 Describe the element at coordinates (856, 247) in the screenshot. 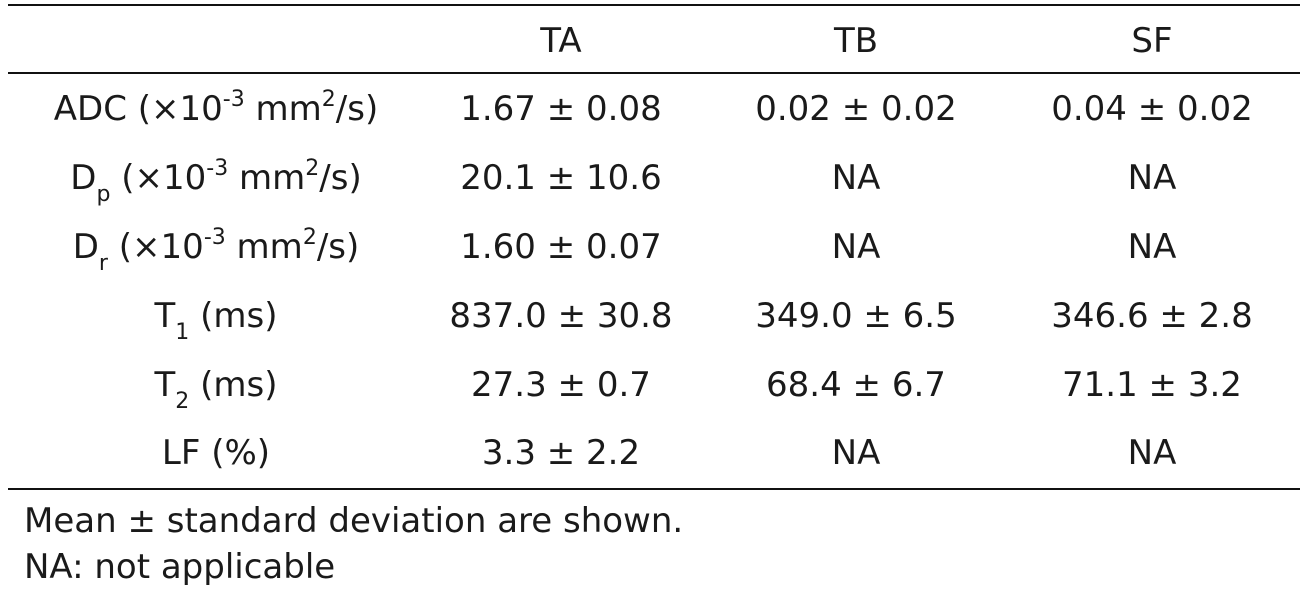

I see `cell-dr-tb: NA` at that location.